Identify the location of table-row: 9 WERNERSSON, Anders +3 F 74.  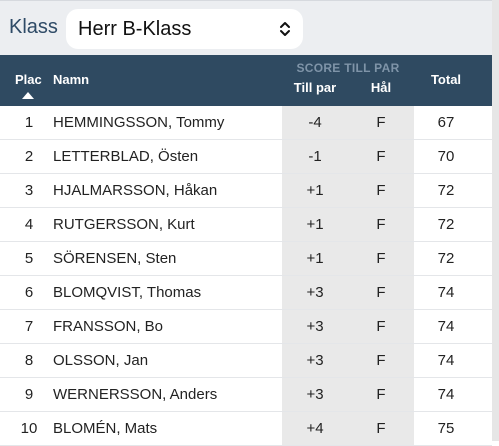
(246, 395).